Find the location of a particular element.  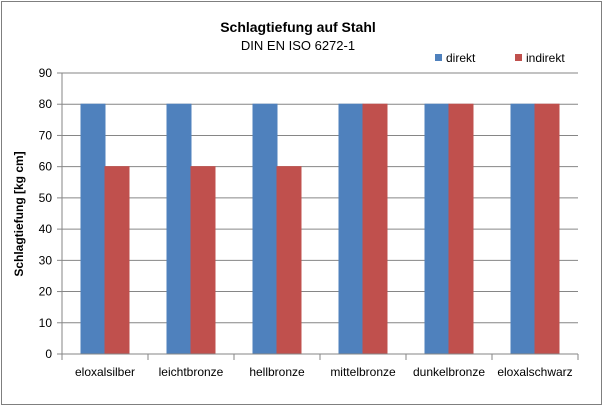

bar-indirekt-dunkelbronze is located at coordinates (461, 229).